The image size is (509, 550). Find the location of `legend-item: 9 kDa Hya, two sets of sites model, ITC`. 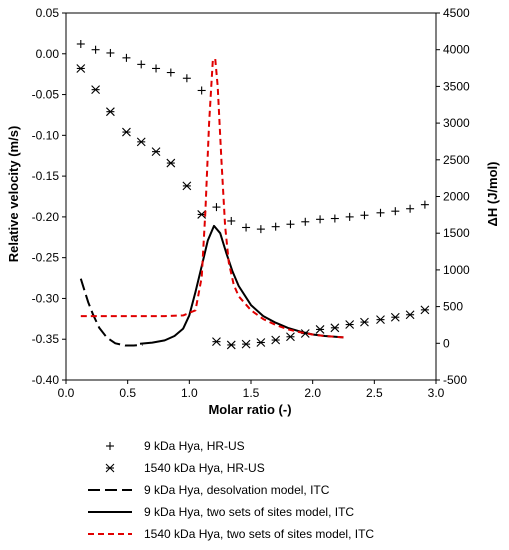

legend-item: 9 kDa Hya, two sets of sites model, ITC is located at coordinates (221, 512).